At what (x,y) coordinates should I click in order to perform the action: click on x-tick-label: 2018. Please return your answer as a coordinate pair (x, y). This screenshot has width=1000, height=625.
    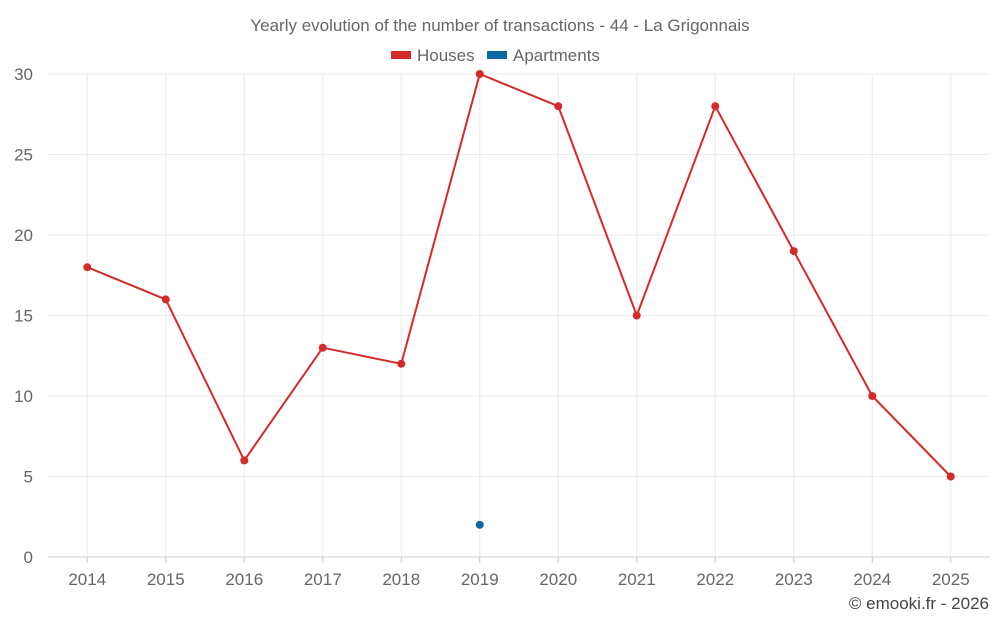
    Looking at the image, I should click on (401, 579).